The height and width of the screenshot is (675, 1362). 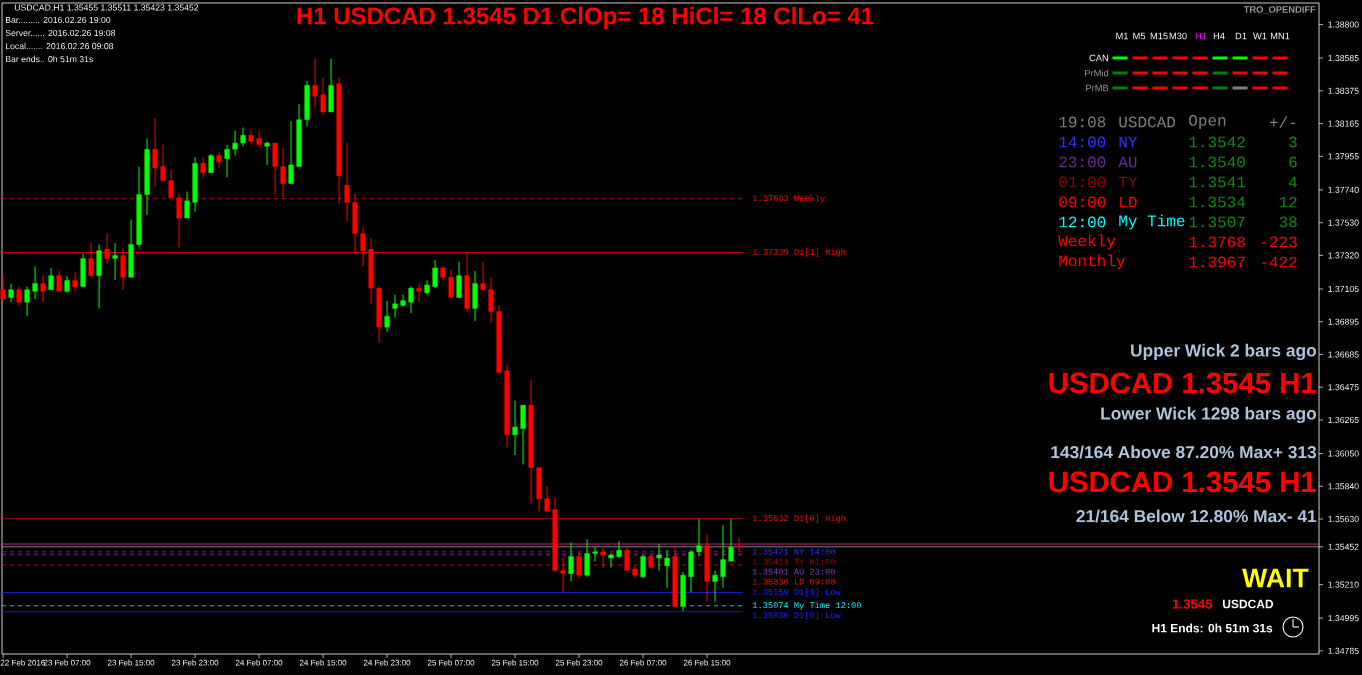 What do you see at coordinates (1343, 24) in the screenshot?
I see `y-tick-label: 1.38800` at bounding box center [1343, 24].